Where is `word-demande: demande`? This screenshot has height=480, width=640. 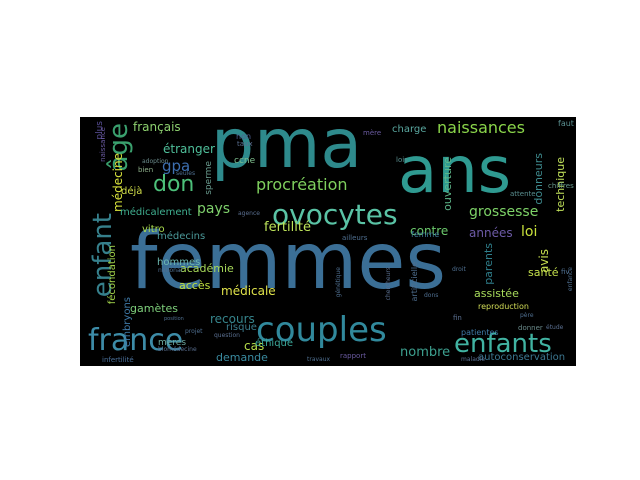 word-demande: demande is located at coordinates (242, 357).